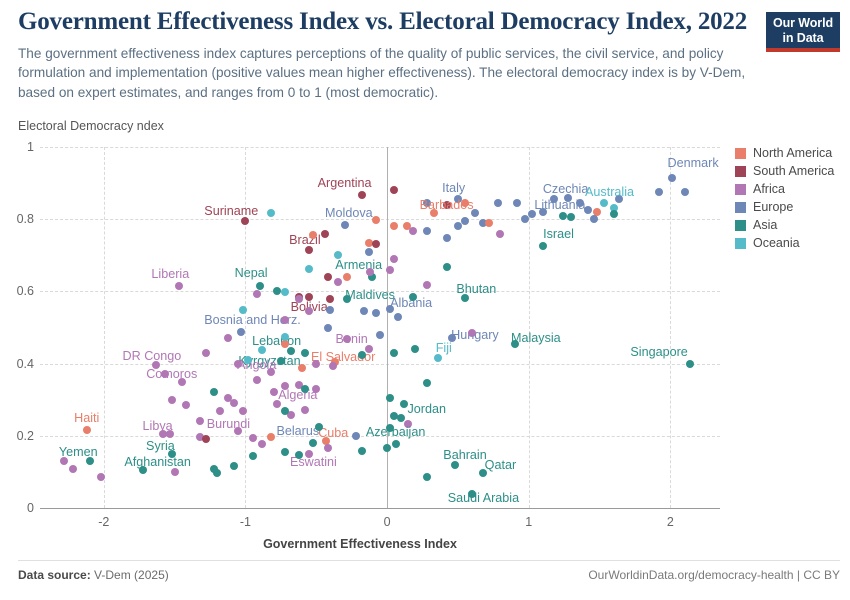 This screenshot has width=850, height=600. I want to click on legend-item-asia: Asia, so click(791, 225).